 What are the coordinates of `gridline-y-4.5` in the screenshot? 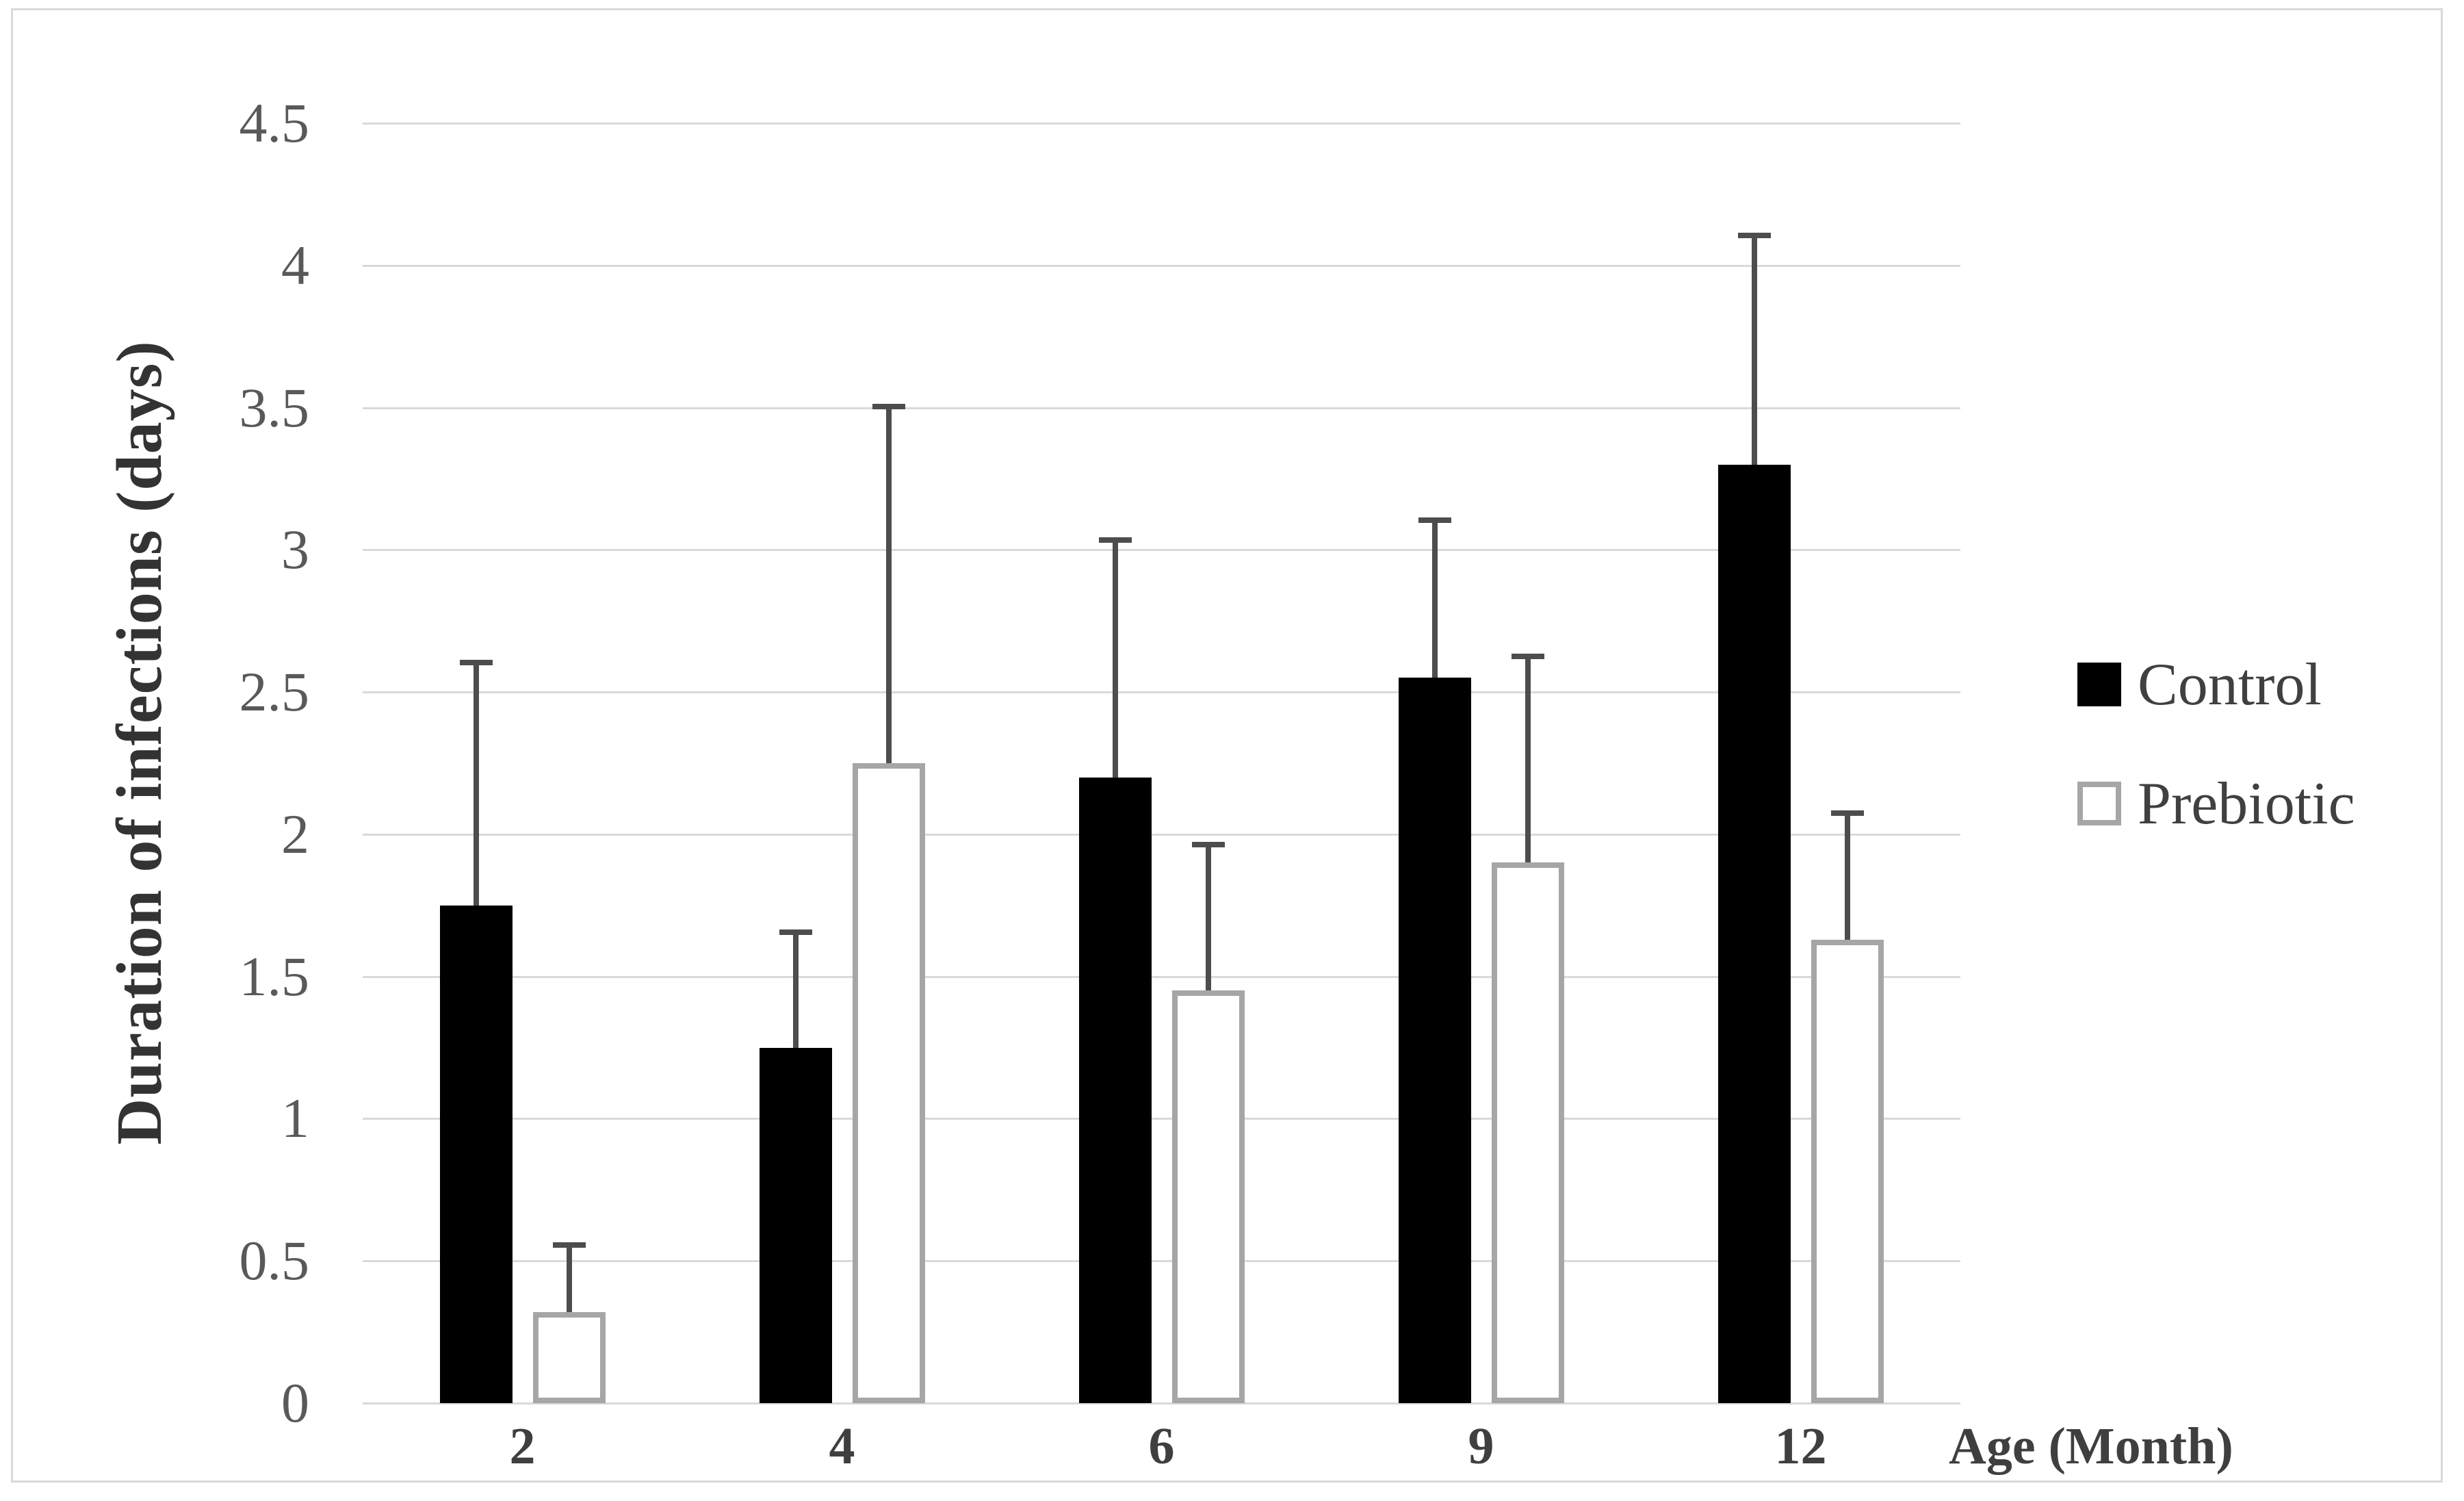 It's located at (1161, 124).